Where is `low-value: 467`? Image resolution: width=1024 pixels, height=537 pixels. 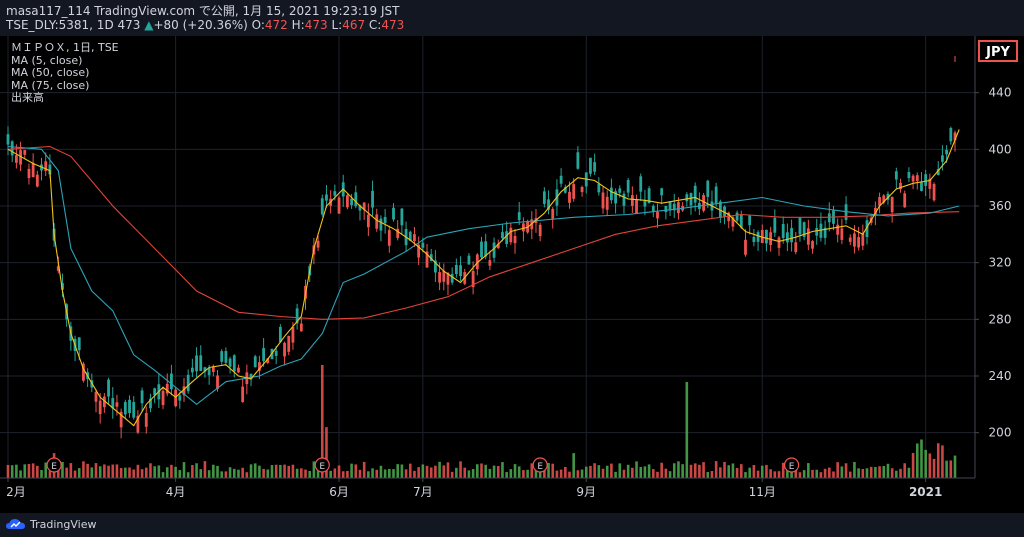 low-value: 467 is located at coordinates (354, 25).